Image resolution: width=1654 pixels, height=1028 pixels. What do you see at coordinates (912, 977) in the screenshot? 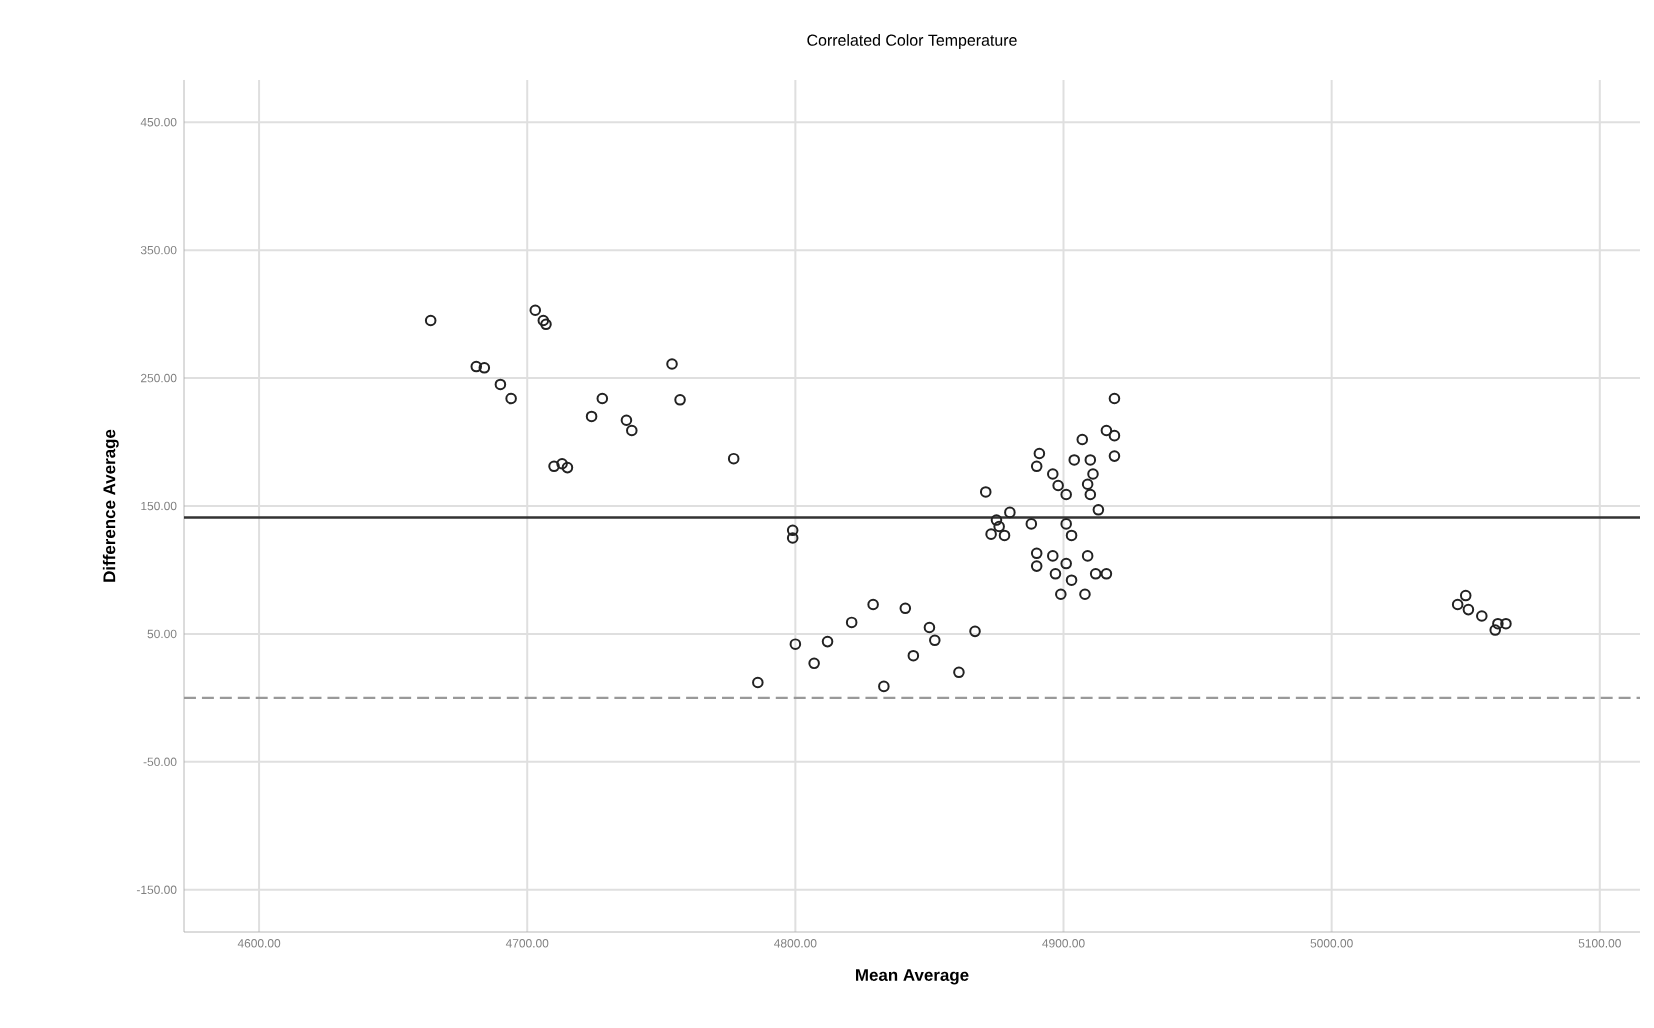
I see `x-axis-title: Mean Average` at bounding box center [912, 977].